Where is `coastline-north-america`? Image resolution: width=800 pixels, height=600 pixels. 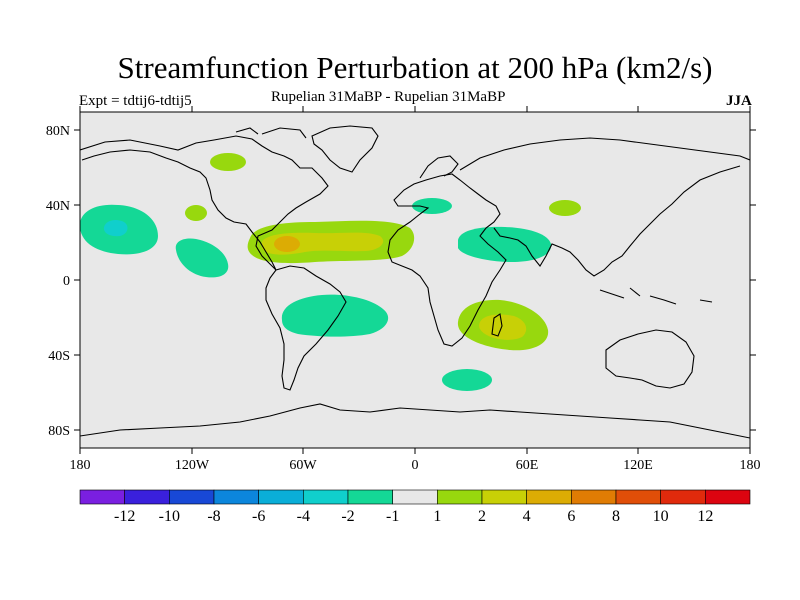 coastline-north-america is located at coordinates (204, 203).